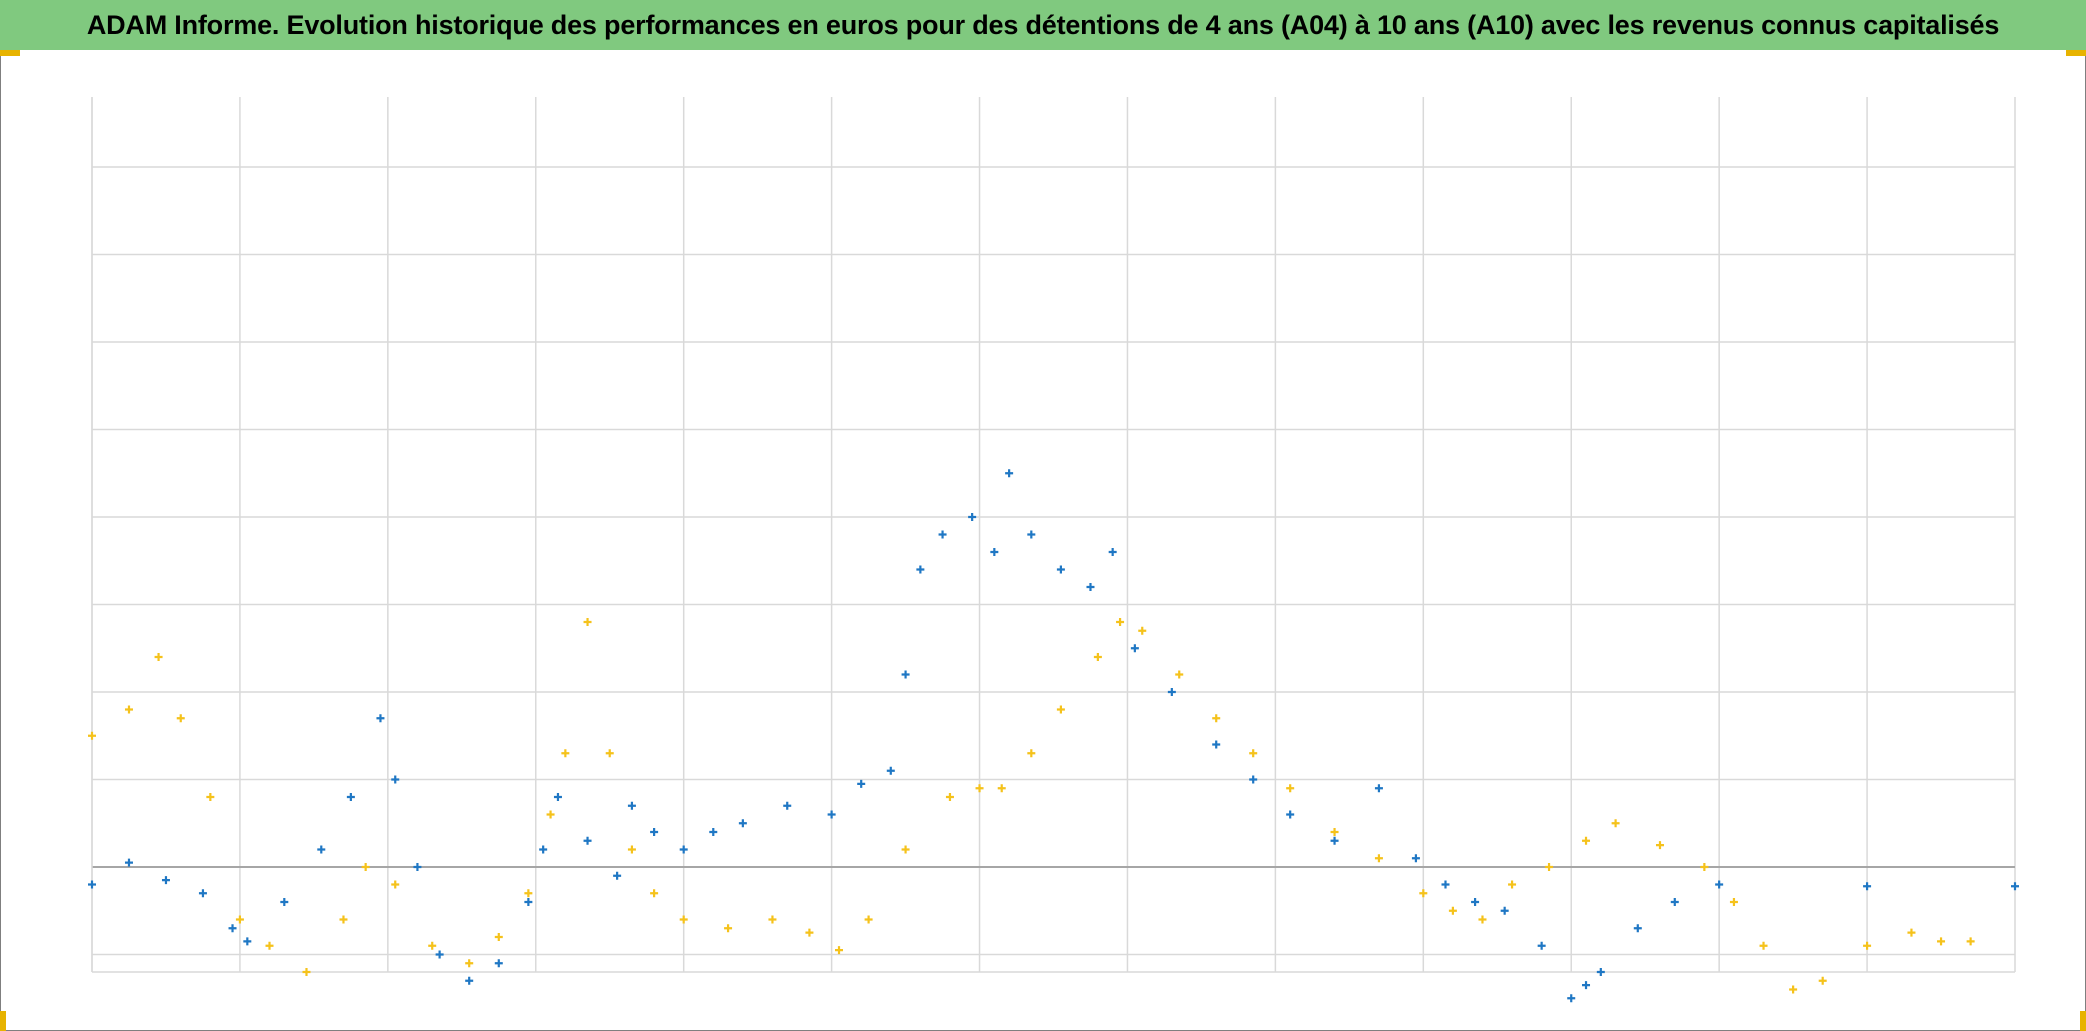 Image resolution: width=2086 pixels, height=1031 pixels. I want to click on frame-corner-top-left, so click(10, 53).